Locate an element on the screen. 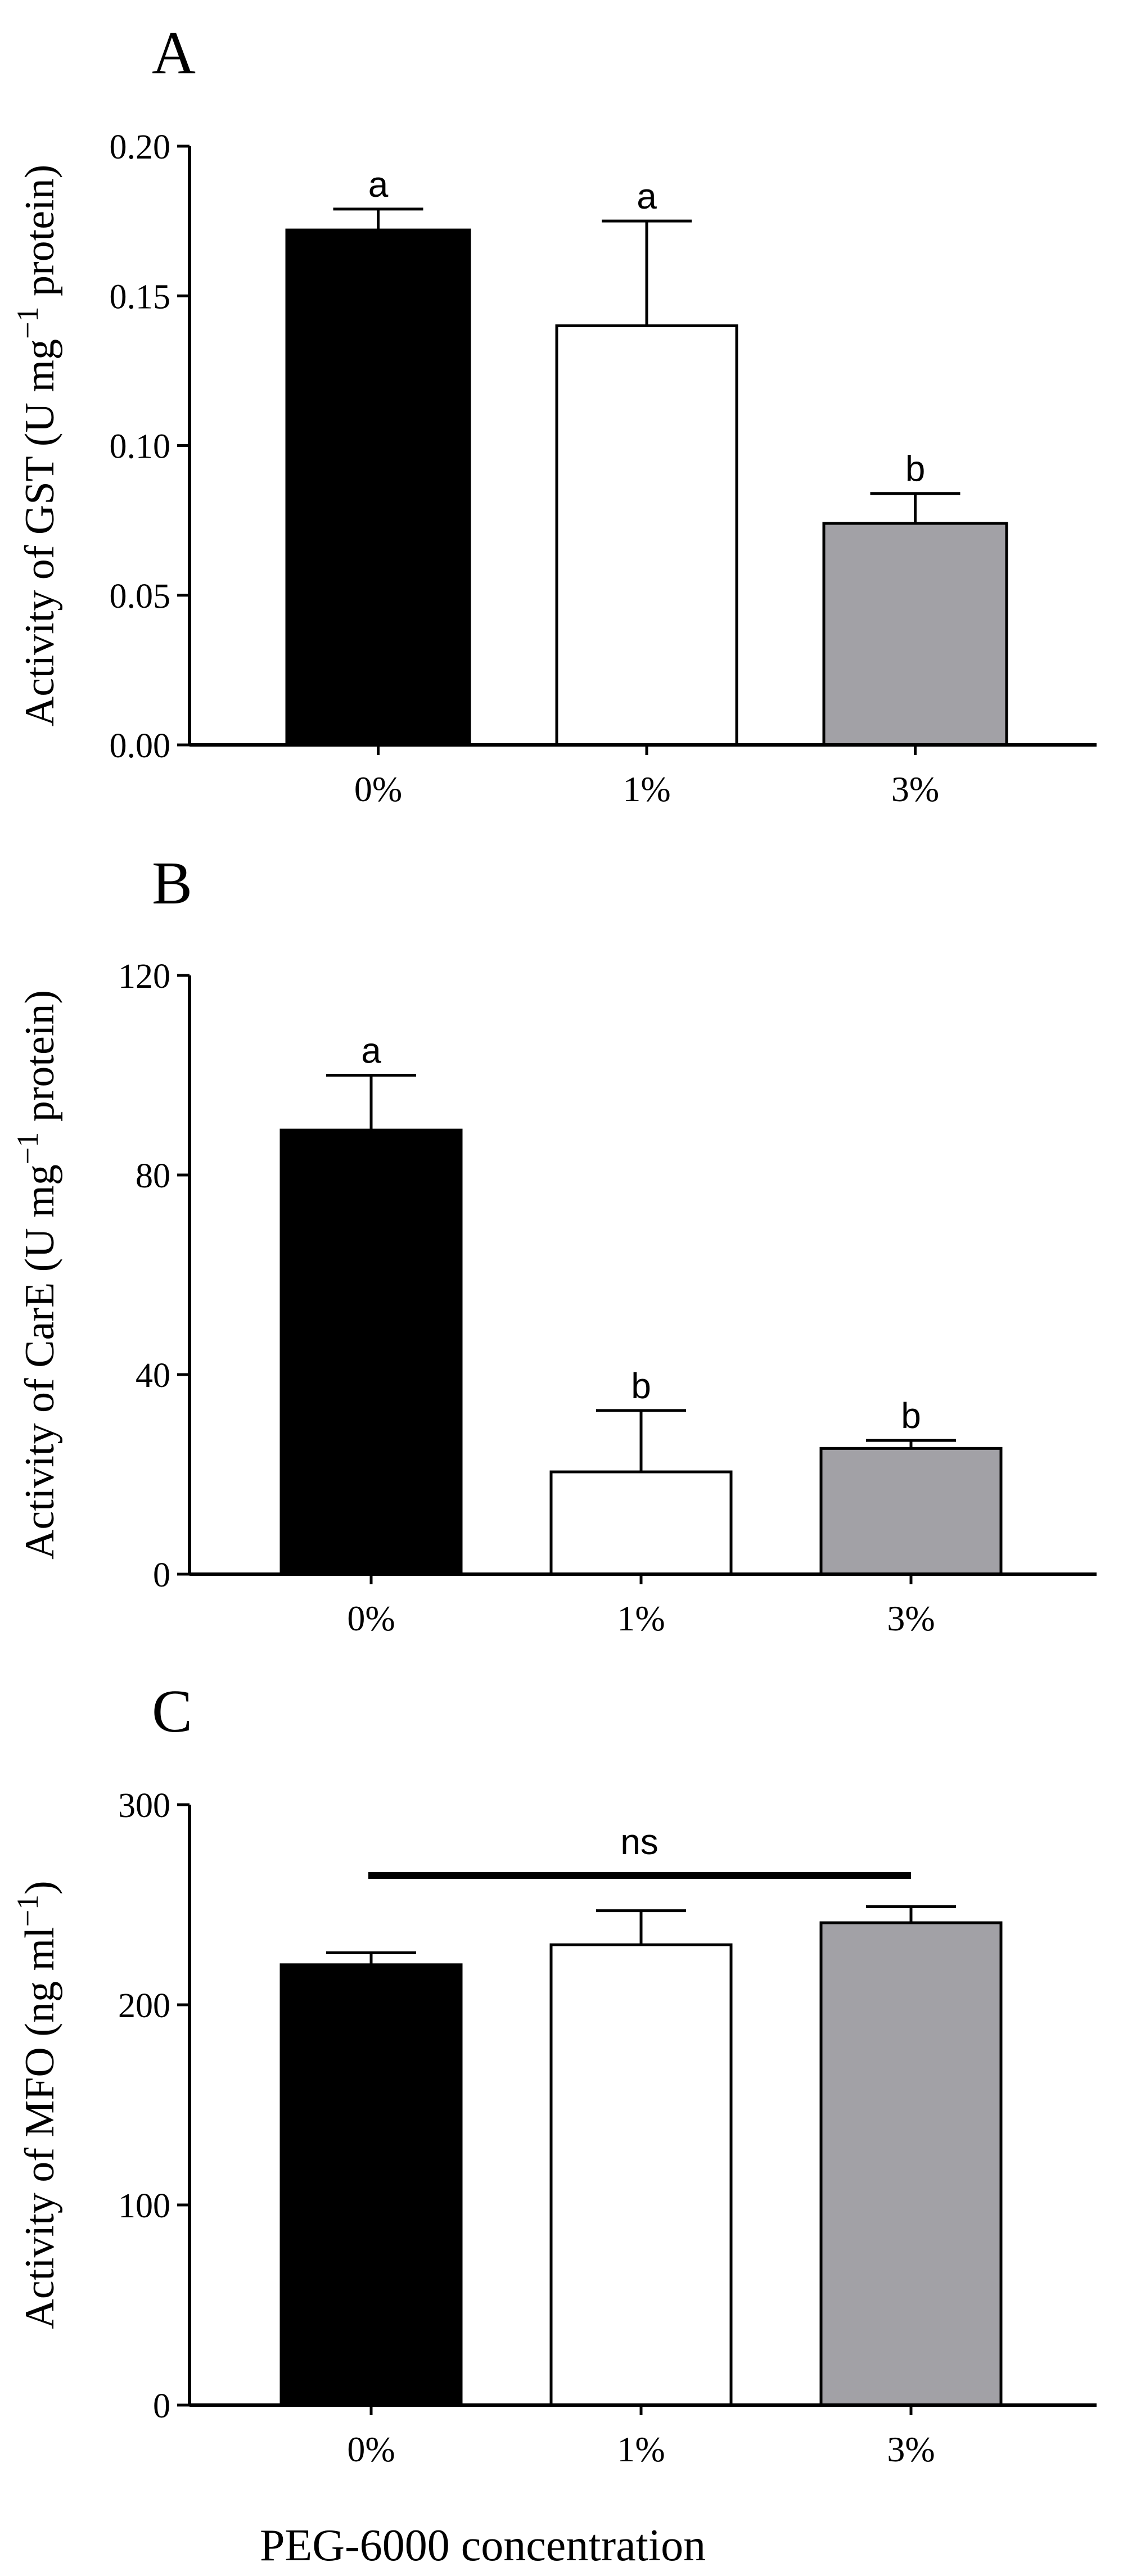  y-tick-label: 40 is located at coordinates (153, 1376).